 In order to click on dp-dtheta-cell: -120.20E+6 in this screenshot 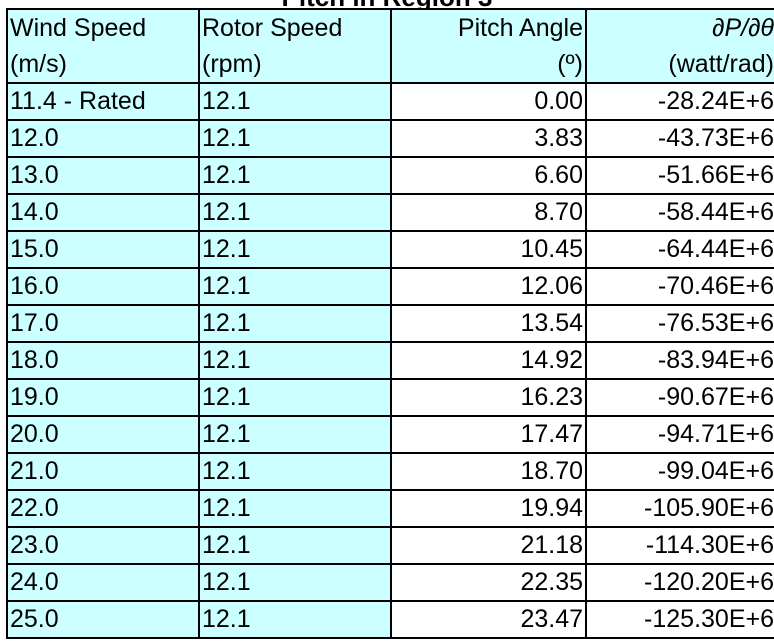, I will do `click(679, 582)`.